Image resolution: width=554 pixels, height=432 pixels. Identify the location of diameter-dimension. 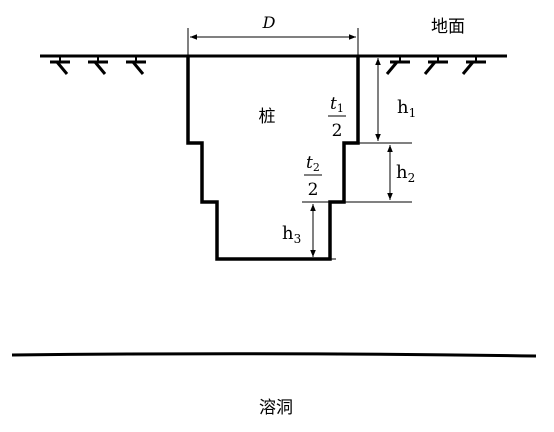
(273, 42).